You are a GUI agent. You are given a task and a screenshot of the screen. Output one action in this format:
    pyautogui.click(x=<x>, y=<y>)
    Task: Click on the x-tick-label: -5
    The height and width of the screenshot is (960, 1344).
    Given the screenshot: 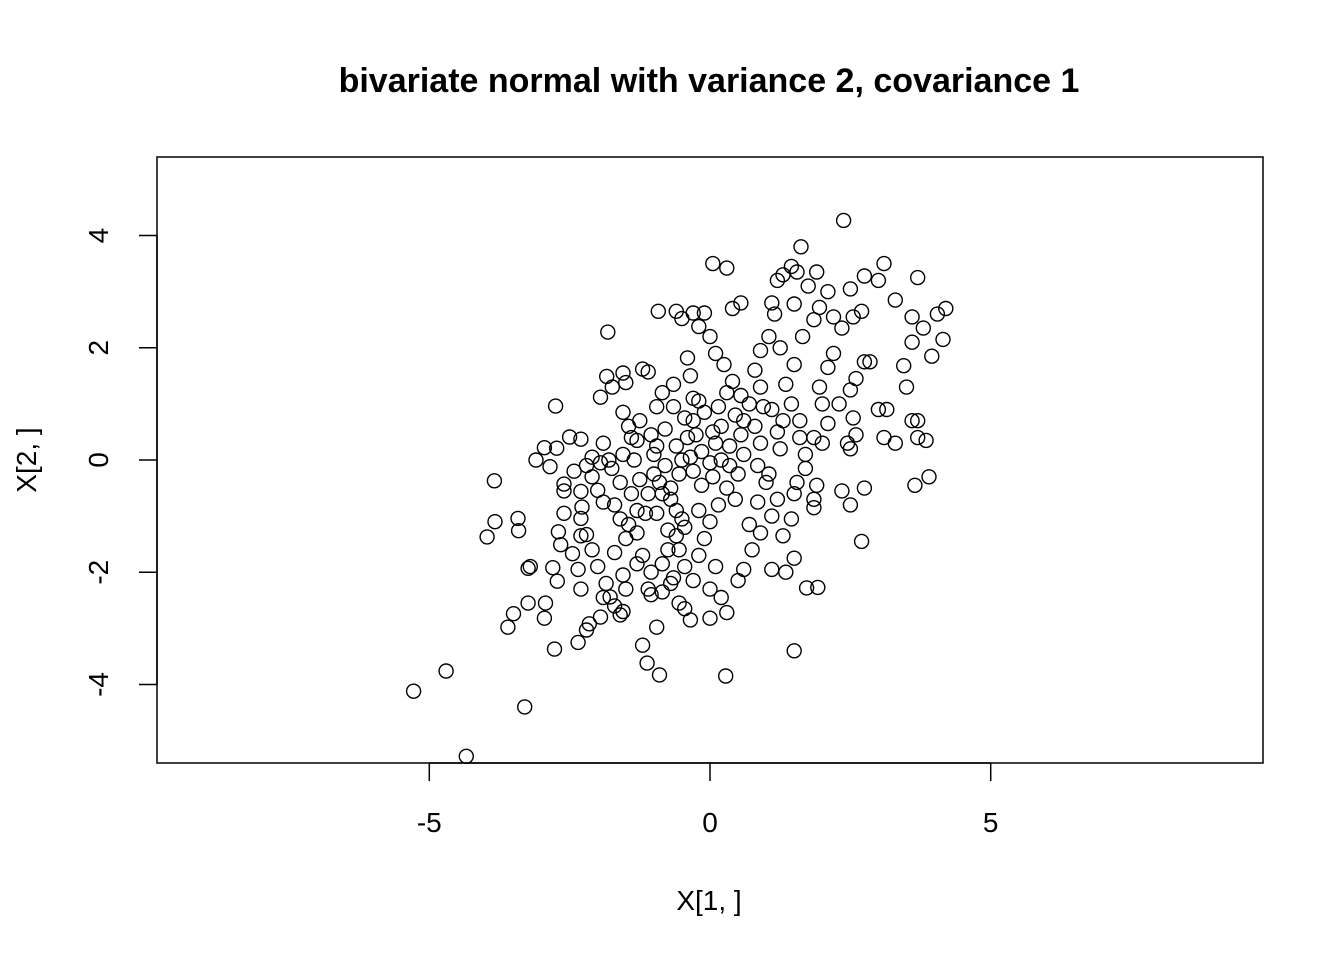 What is the action you would take?
    pyautogui.click(x=429, y=822)
    